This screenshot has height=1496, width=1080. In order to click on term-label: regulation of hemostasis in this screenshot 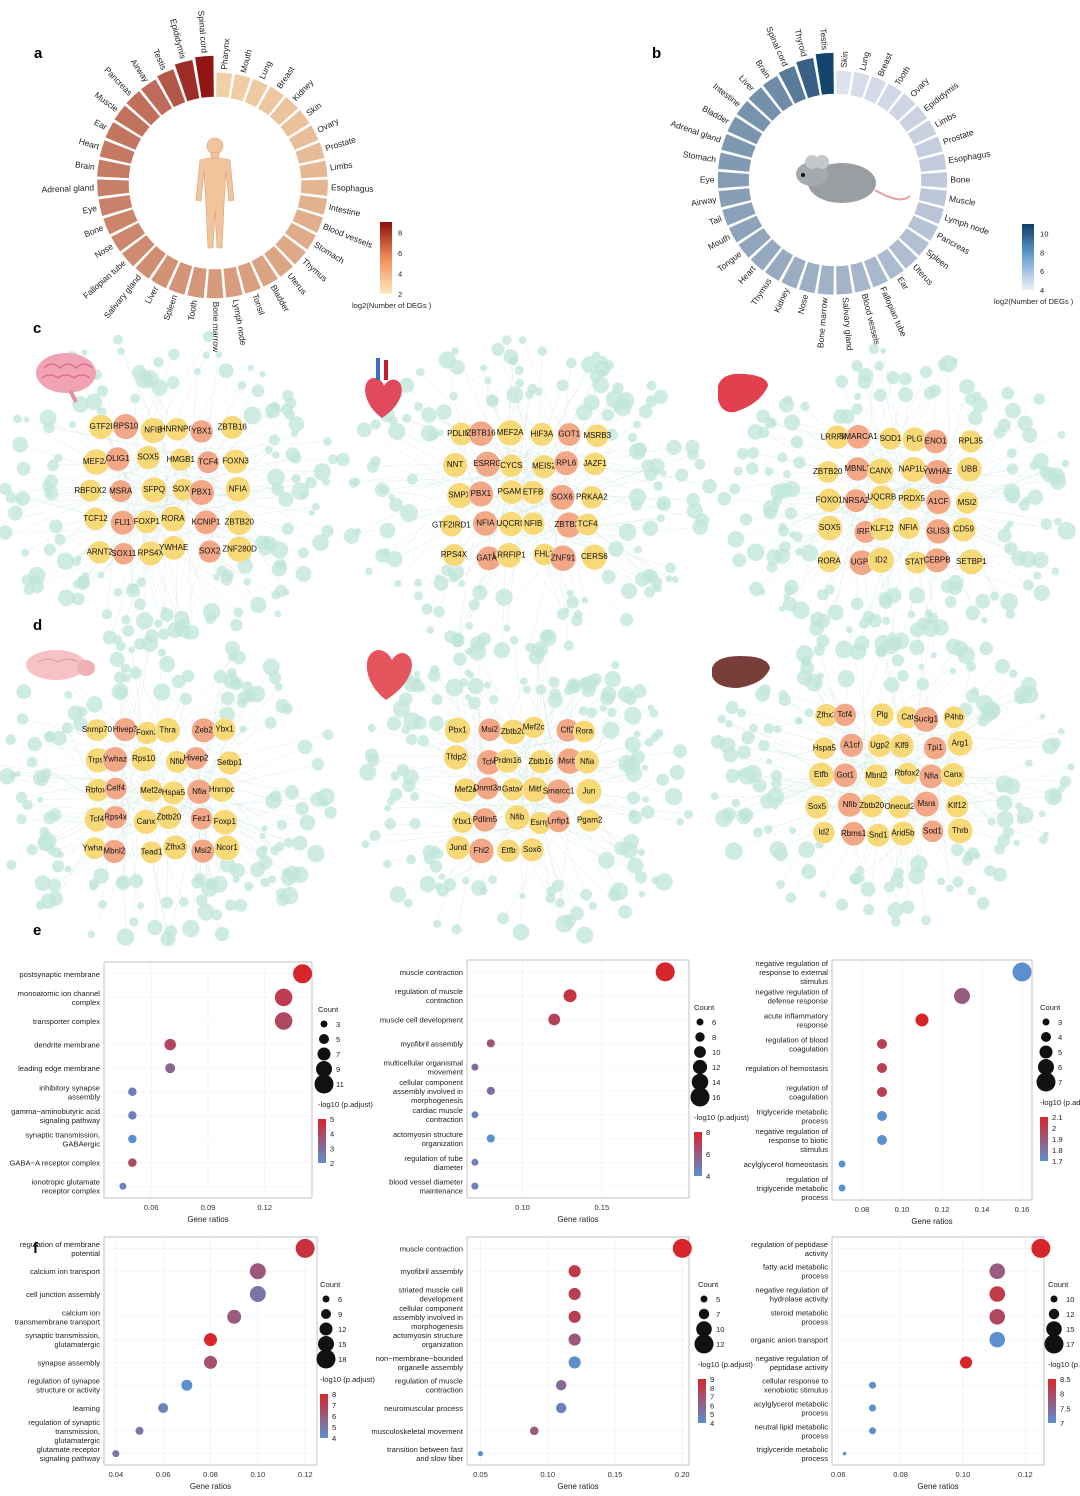, I will do `click(787, 1068)`.